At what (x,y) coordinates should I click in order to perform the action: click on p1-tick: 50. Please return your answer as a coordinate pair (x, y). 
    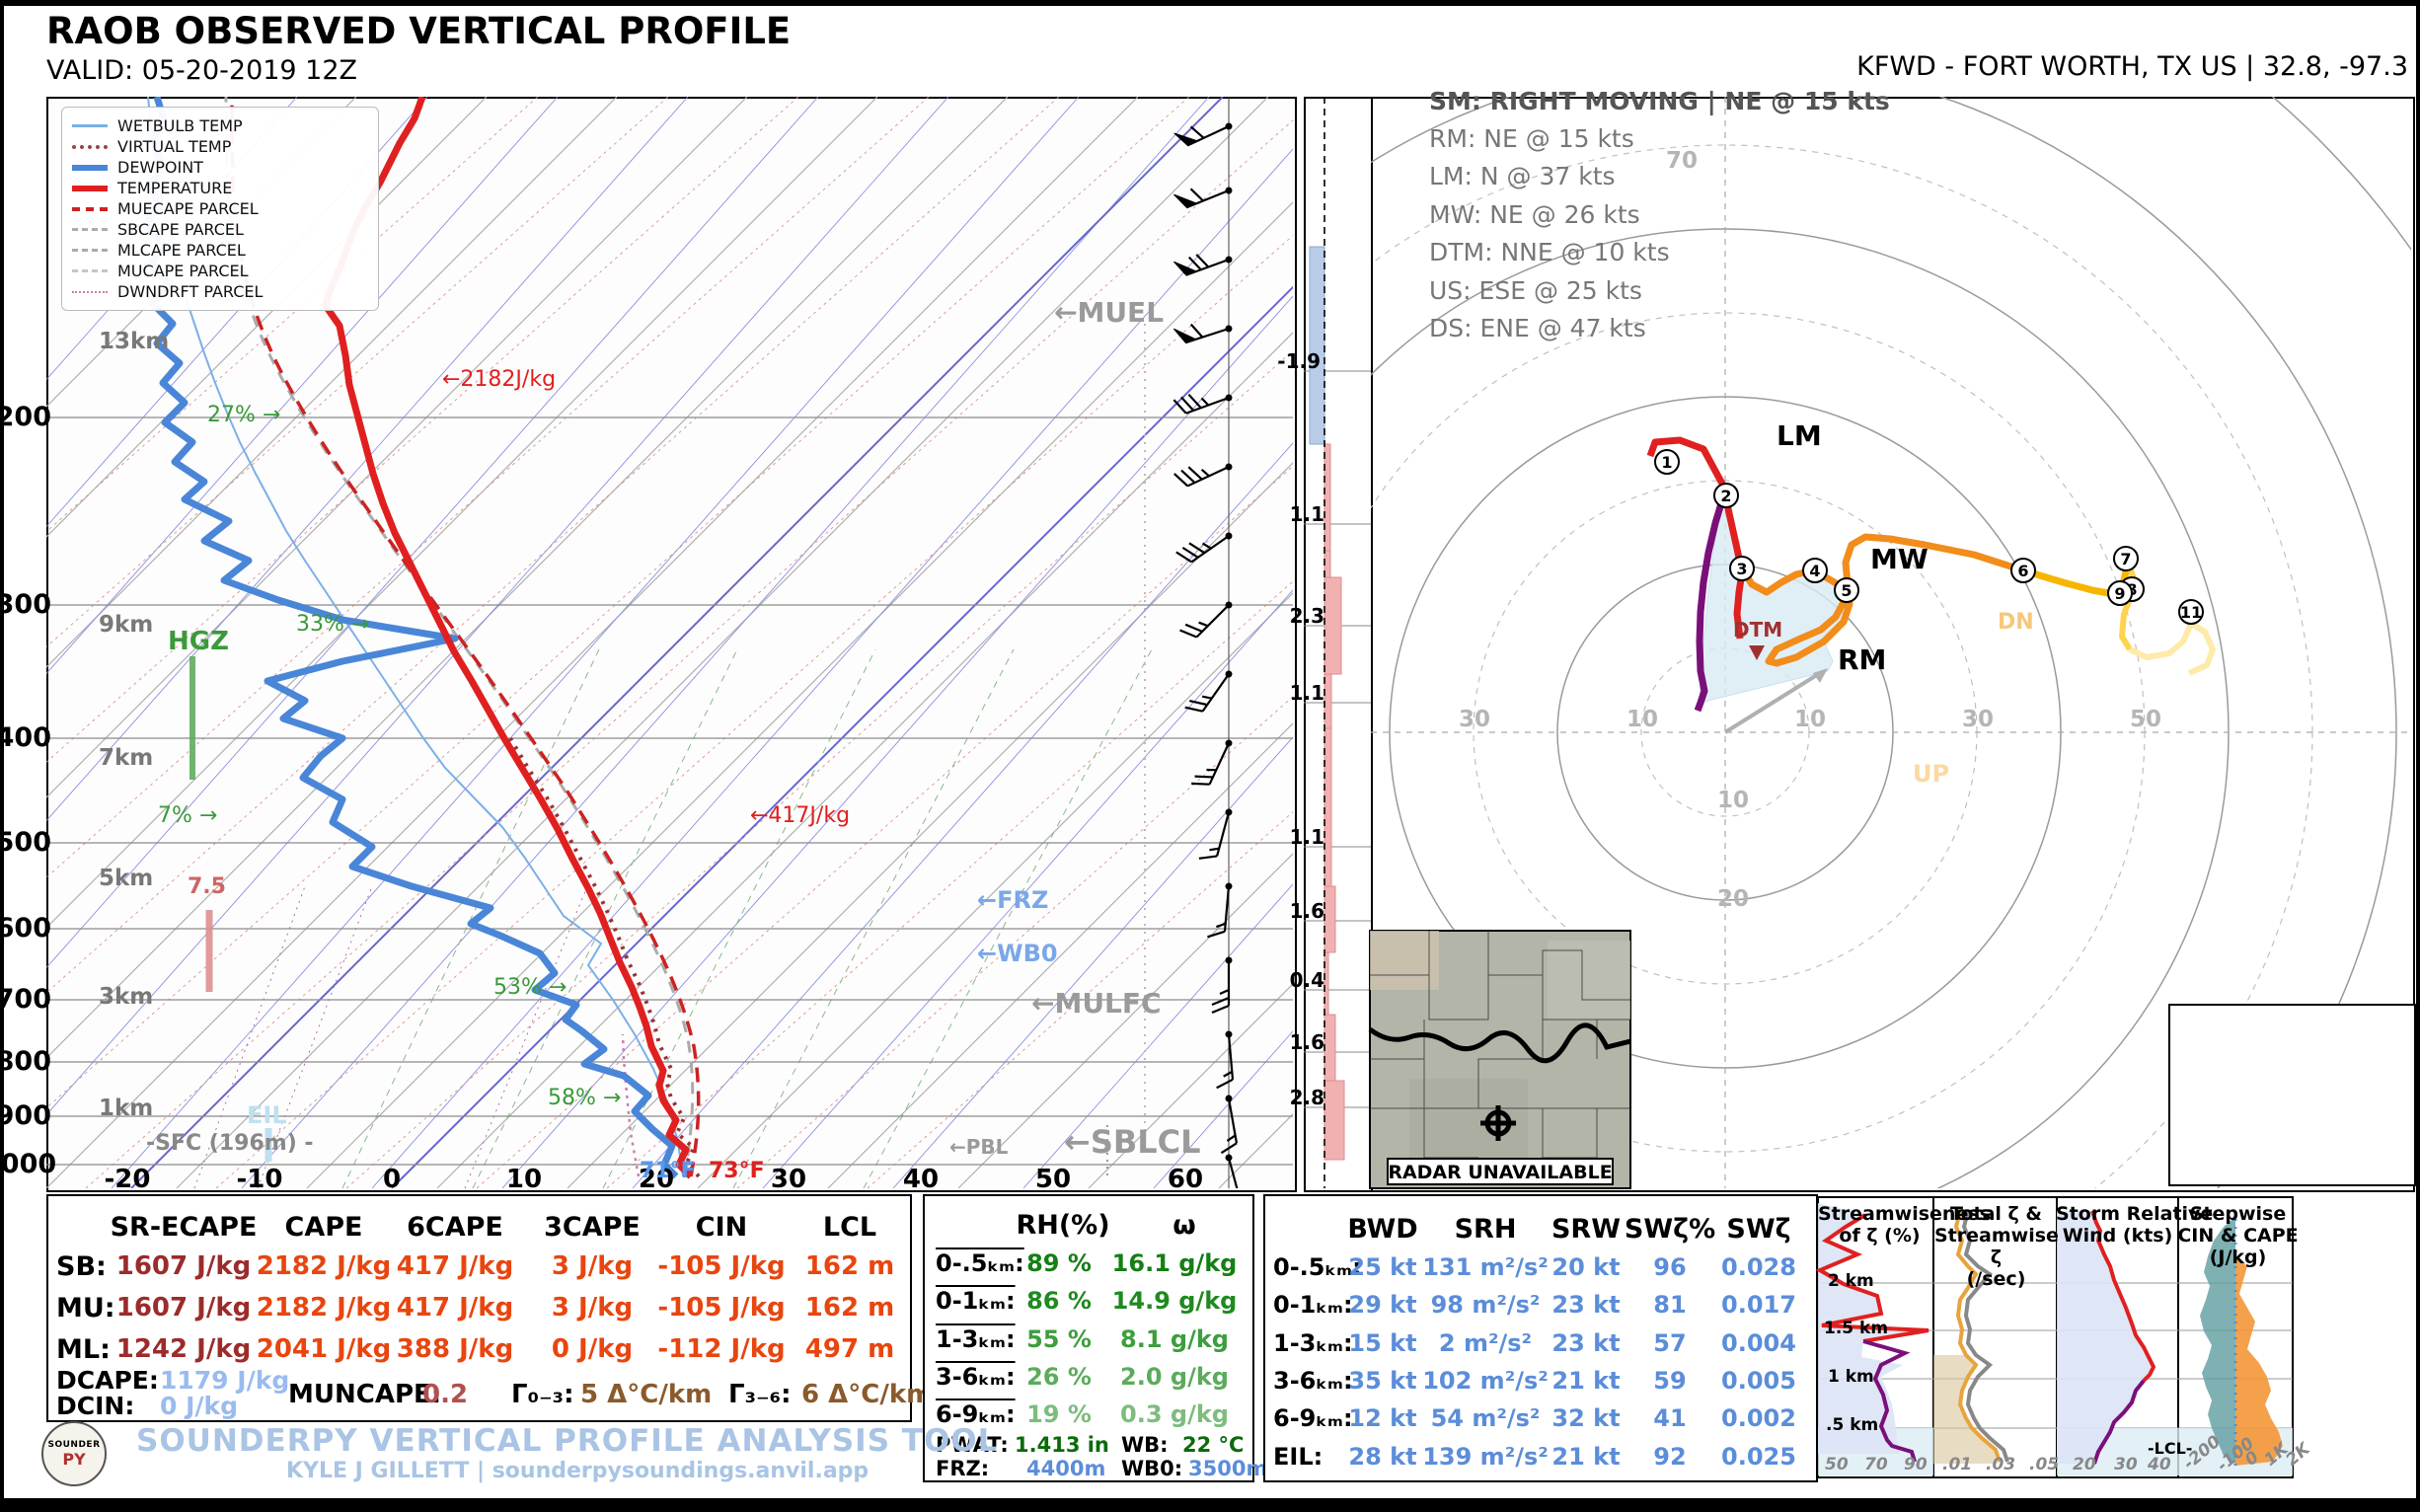
    Looking at the image, I should click on (1837, 1465).